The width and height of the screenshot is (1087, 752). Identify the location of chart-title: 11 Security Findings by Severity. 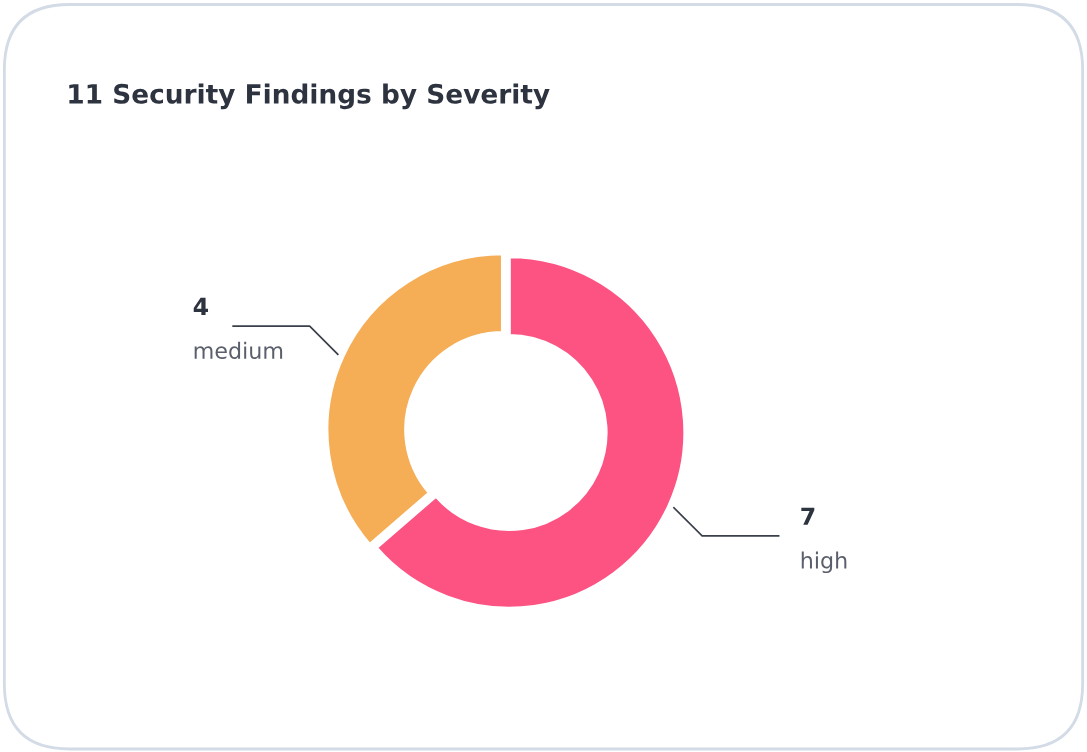
(309, 96).